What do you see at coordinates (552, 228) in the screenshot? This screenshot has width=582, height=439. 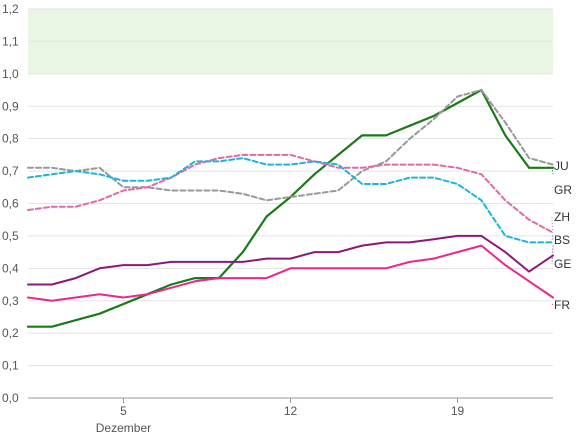 I see `label-leader-zh` at bounding box center [552, 228].